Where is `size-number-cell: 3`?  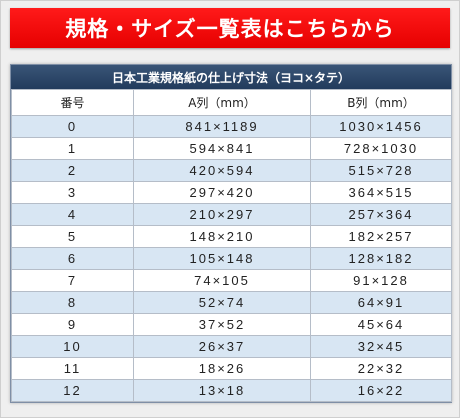 size-number-cell: 3 is located at coordinates (72, 192).